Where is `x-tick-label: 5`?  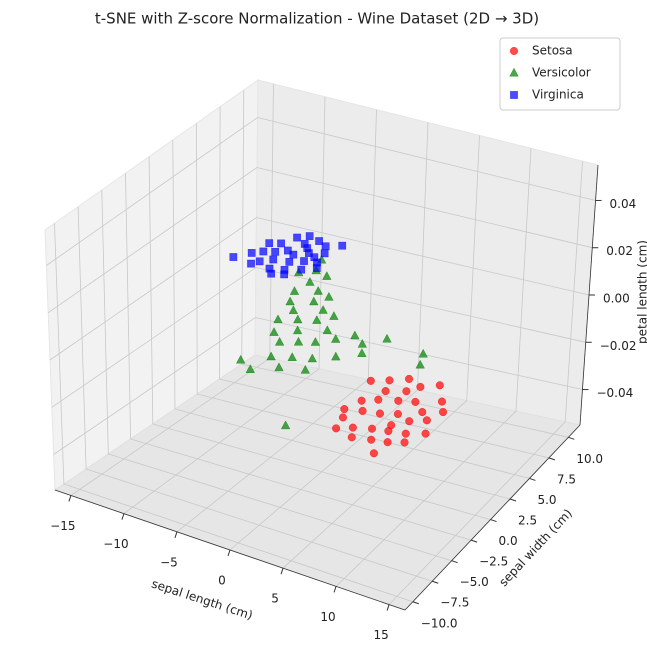
x-tick-label: 5 is located at coordinates (275, 599).